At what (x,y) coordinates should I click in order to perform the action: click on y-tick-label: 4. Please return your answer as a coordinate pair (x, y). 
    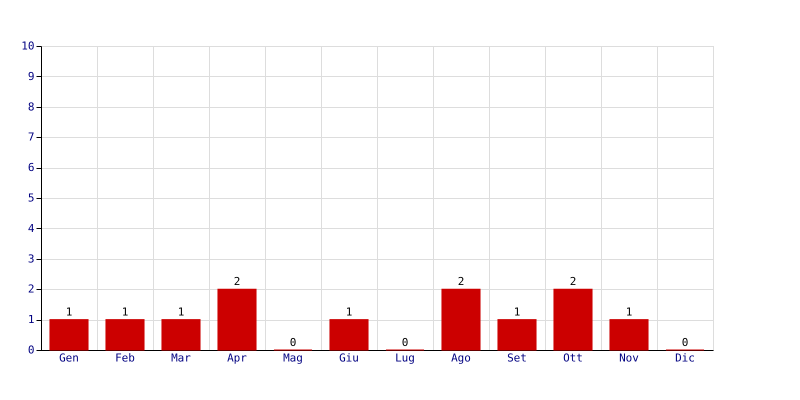
    Looking at the image, I should click on (31, 228).